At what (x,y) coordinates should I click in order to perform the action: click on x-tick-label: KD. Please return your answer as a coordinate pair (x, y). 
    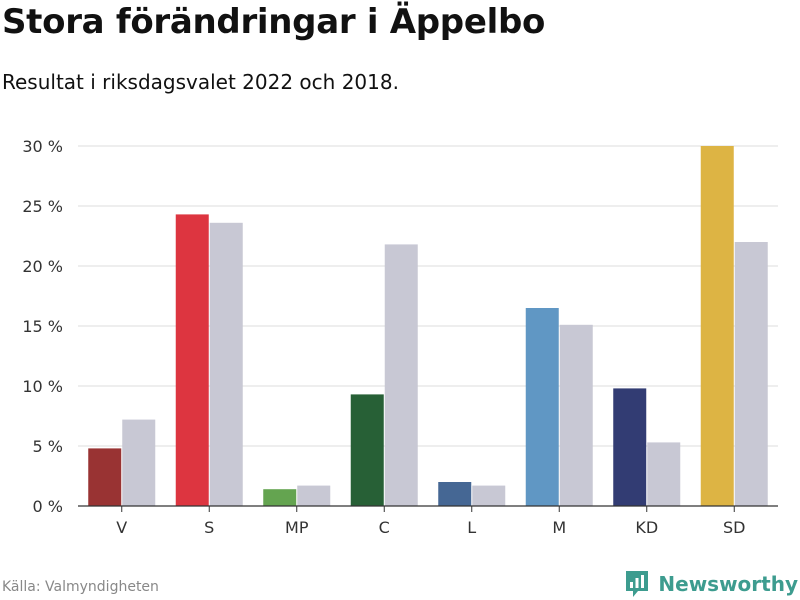
    Looking at the image, I should click on (646, 527).